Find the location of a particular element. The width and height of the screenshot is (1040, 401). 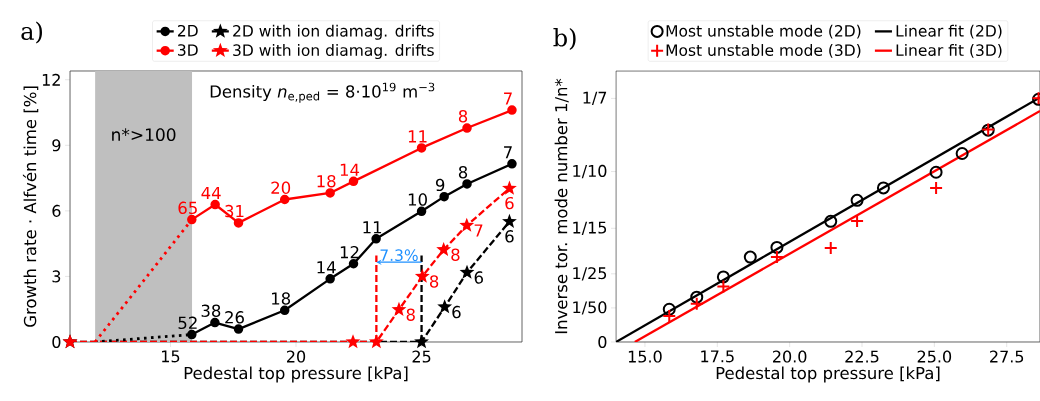

x-tick-label: 17.5 is located at coordinates (717, 356).